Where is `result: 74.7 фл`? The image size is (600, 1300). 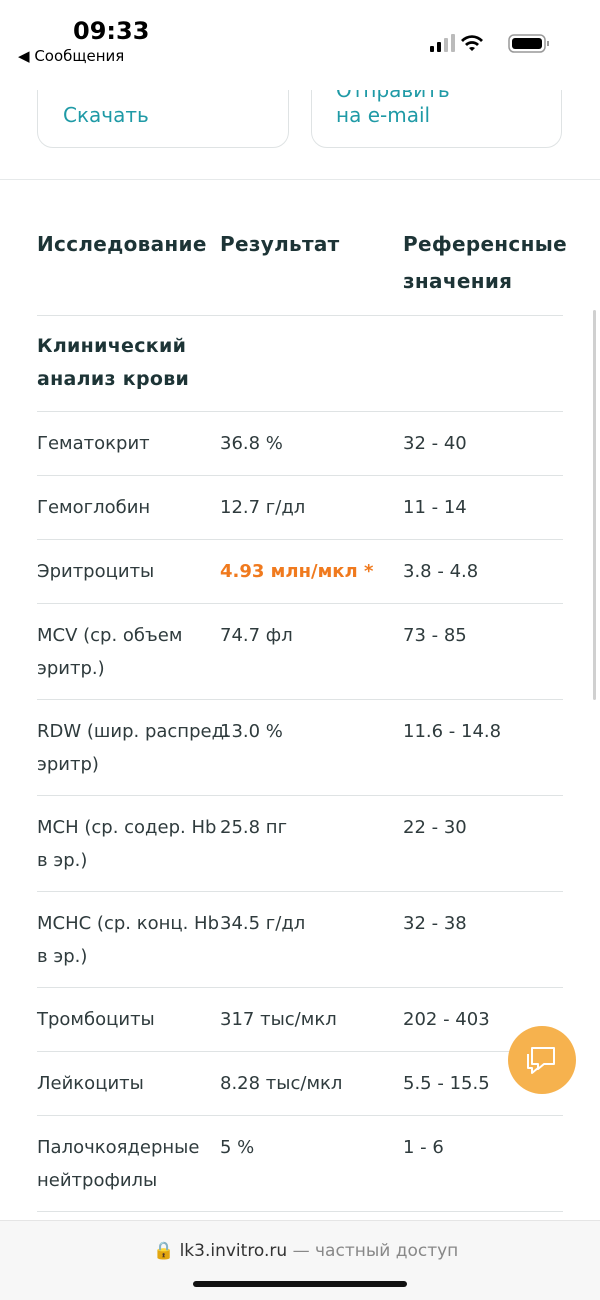 result: 74.7 фл is located at coordinates (256, 635).